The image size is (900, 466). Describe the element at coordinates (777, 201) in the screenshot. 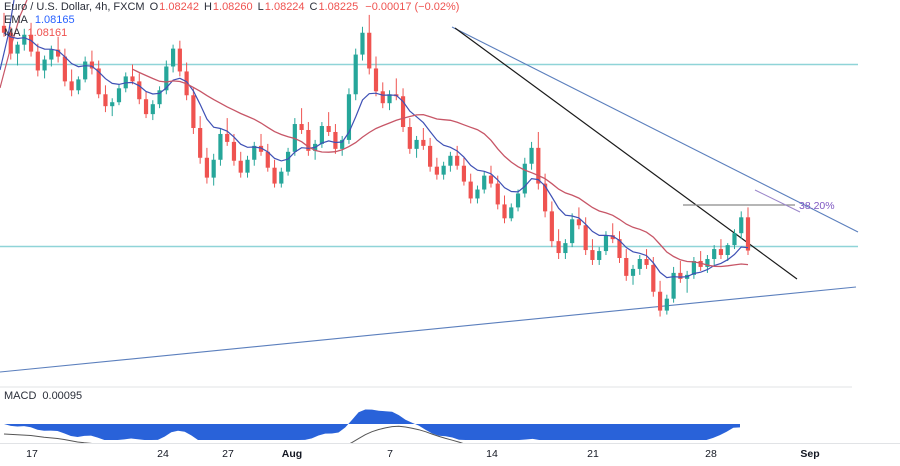

I see `fib-382-pointer` at that location.